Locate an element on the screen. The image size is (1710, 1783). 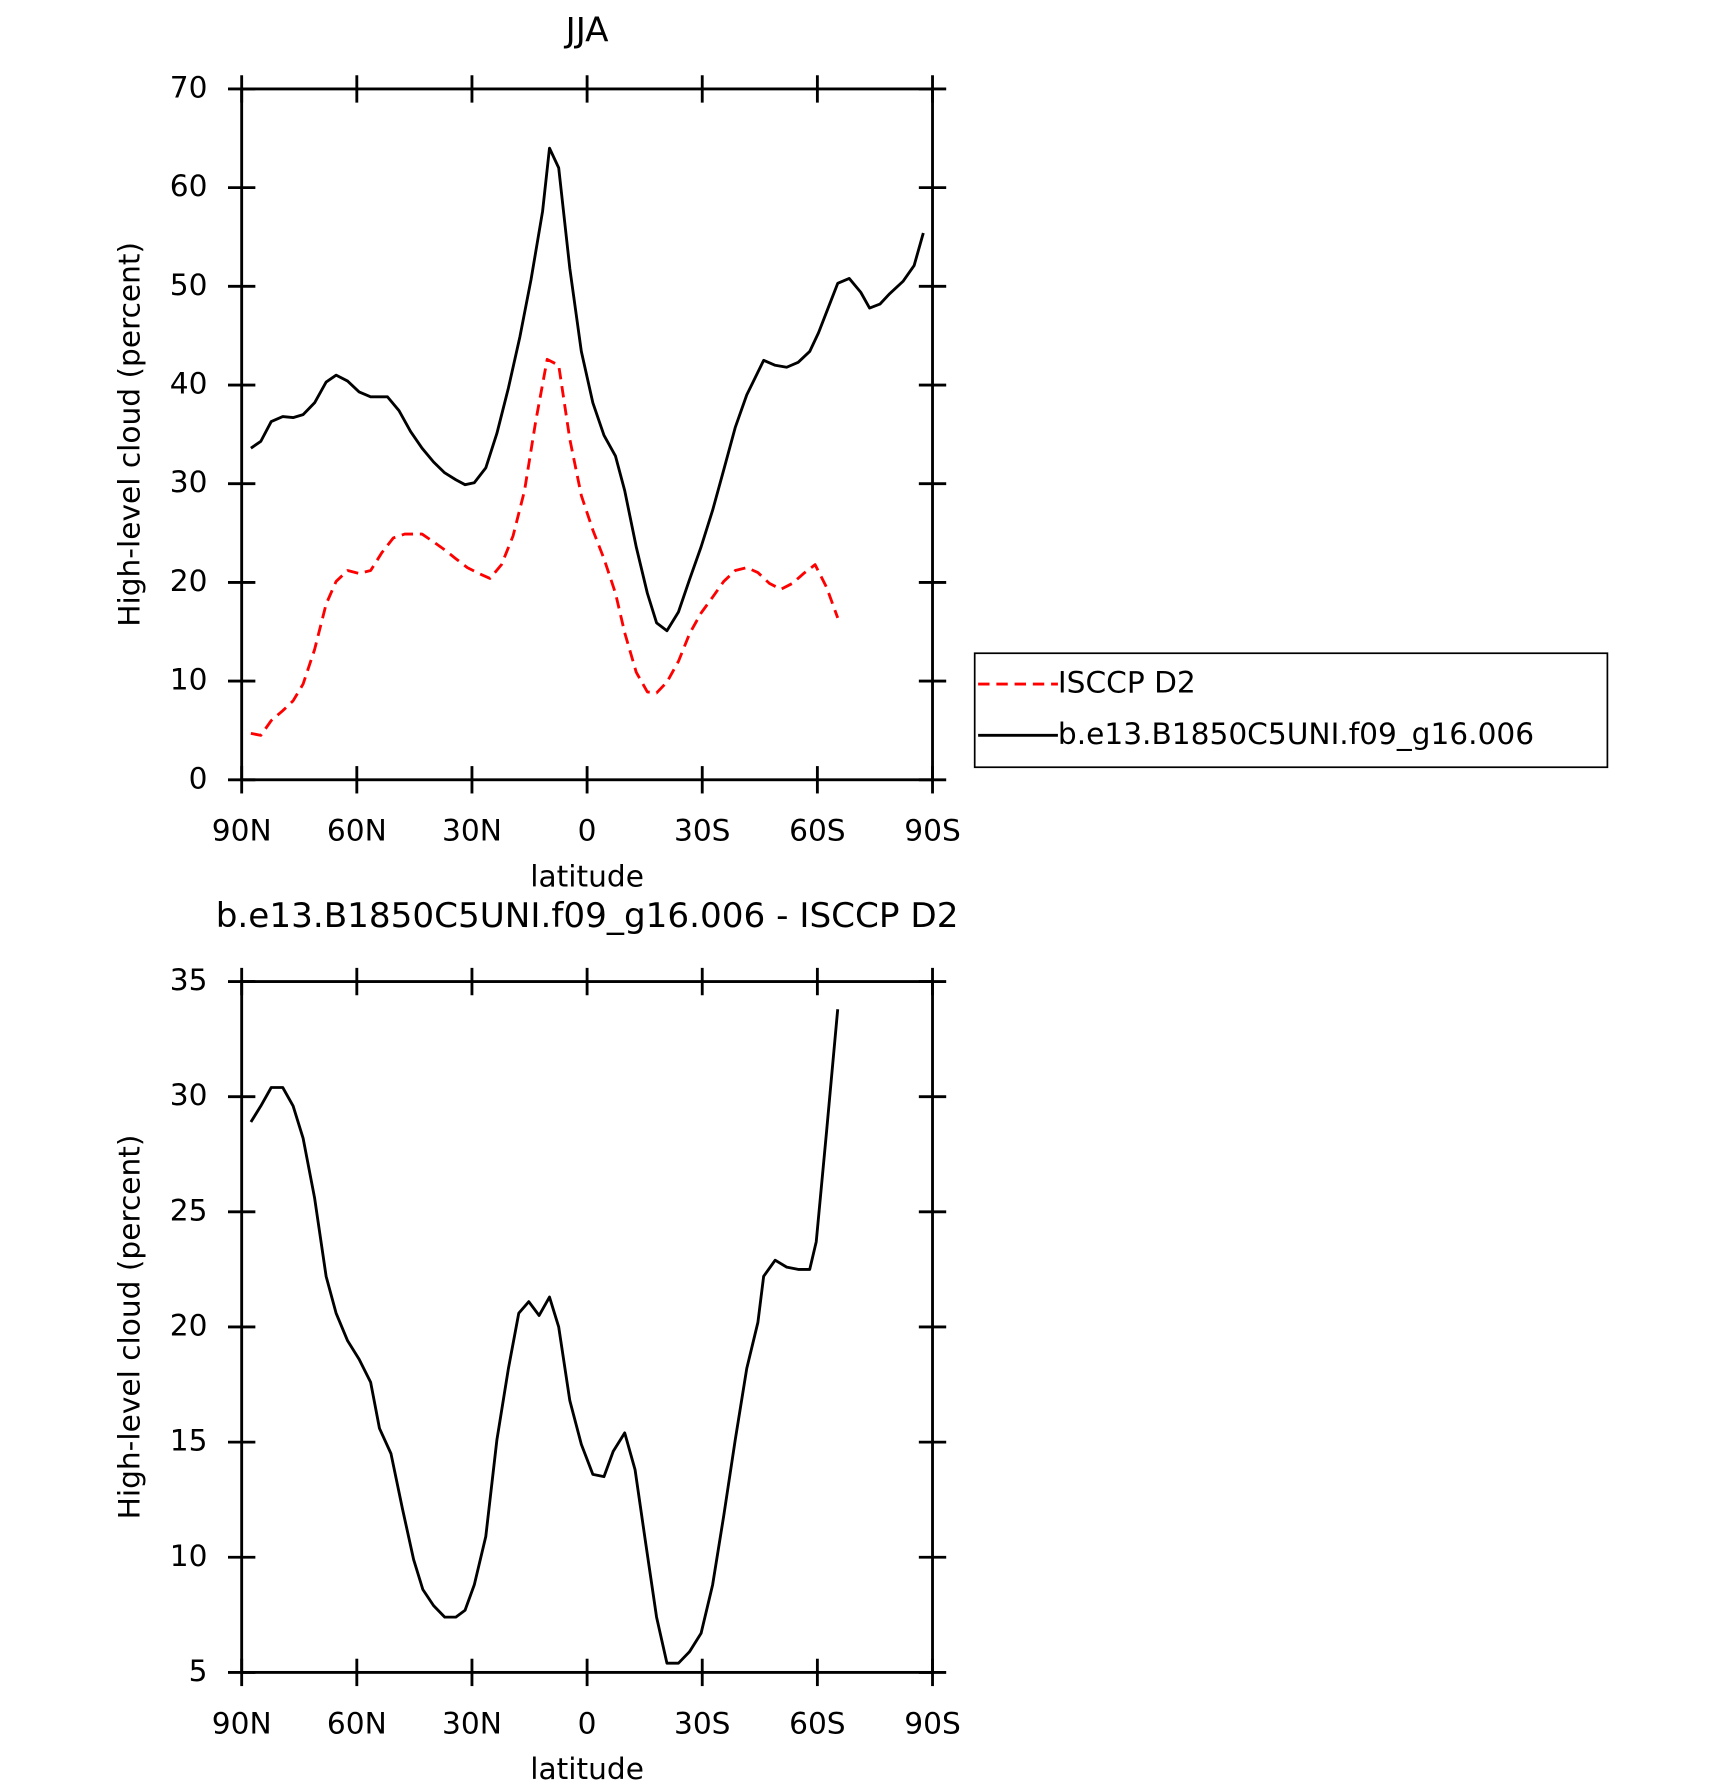
y-tick-label: 50 is located at coordinates (189, 284).